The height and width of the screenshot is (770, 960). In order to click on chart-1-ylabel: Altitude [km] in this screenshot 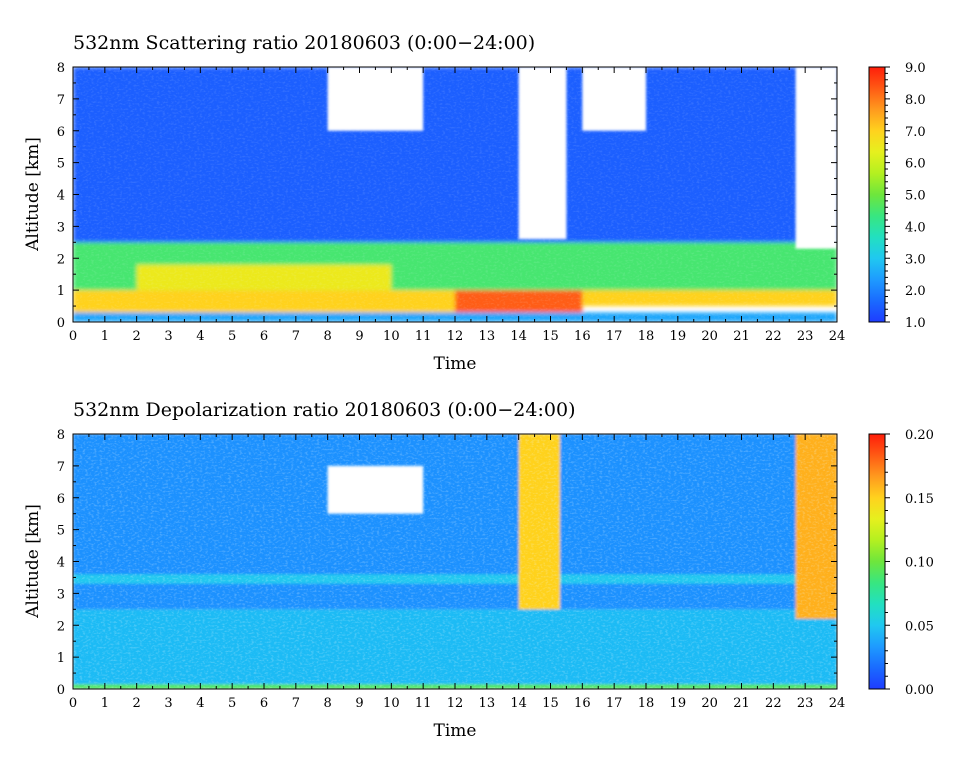, I will do `click(33, 194)`.